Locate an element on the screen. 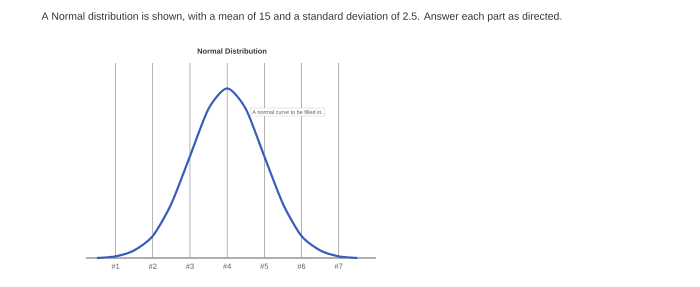 This screenshot has height=287, width=700. chart-title: A Normal distribution is shown, with a mean of 15 and a standard deviation of 2.5. Answer each part as directed. is located at coordinates (302, 17).